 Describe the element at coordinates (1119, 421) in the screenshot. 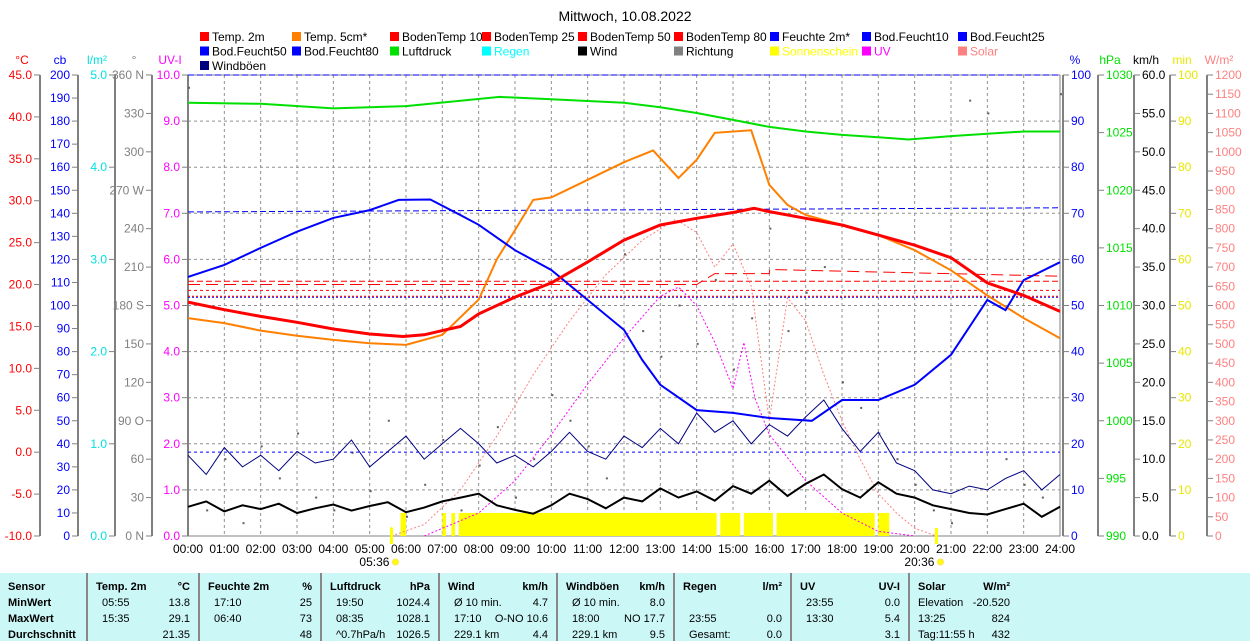

I see `axis-tick-label: 1000` at that location.